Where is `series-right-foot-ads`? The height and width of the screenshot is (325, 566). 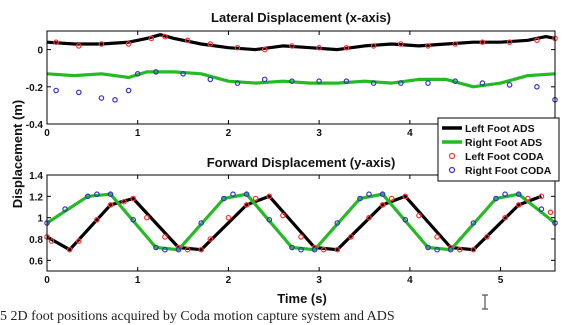
series-right-foot-ads is located at coordinates (301, 79).